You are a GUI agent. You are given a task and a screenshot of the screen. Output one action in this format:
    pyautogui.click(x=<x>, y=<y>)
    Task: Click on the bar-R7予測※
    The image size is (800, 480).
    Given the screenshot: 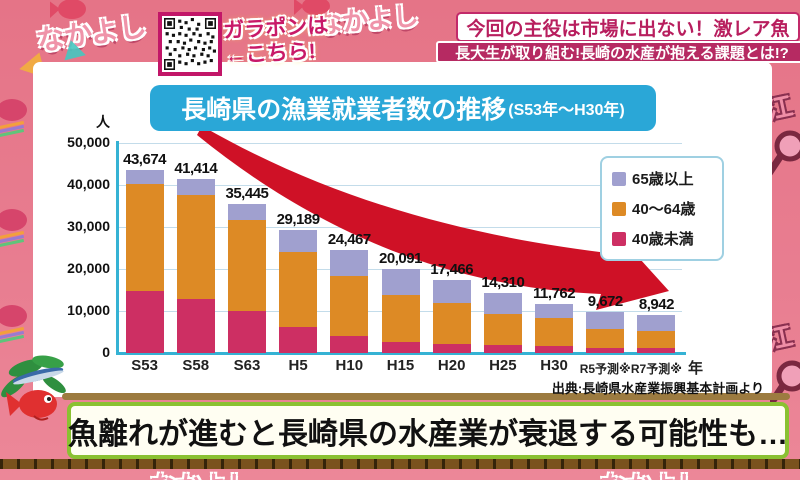 What is the action you would take?
    pyautogui.click(x=656, y=334)
    